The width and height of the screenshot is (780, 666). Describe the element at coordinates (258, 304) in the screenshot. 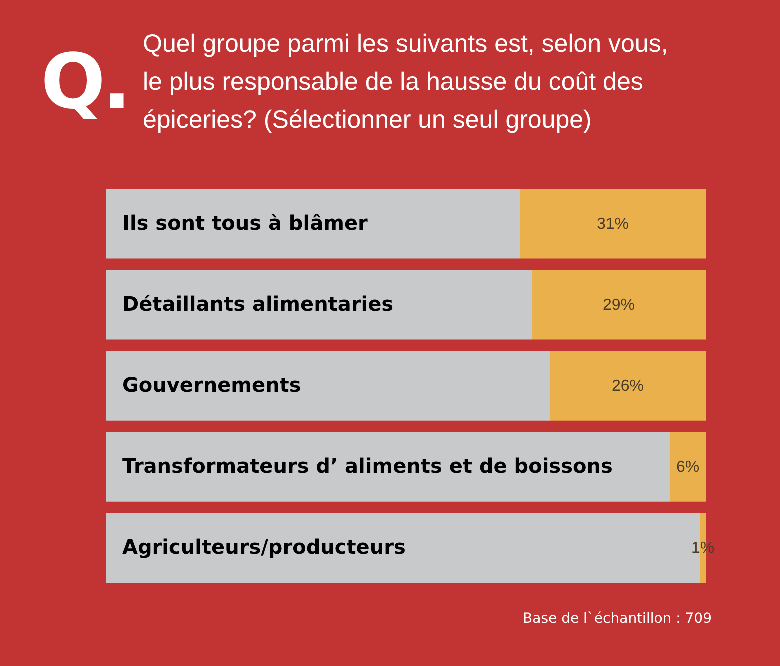

I see `y-tick-label: Détaillants alimentaries` at that location.